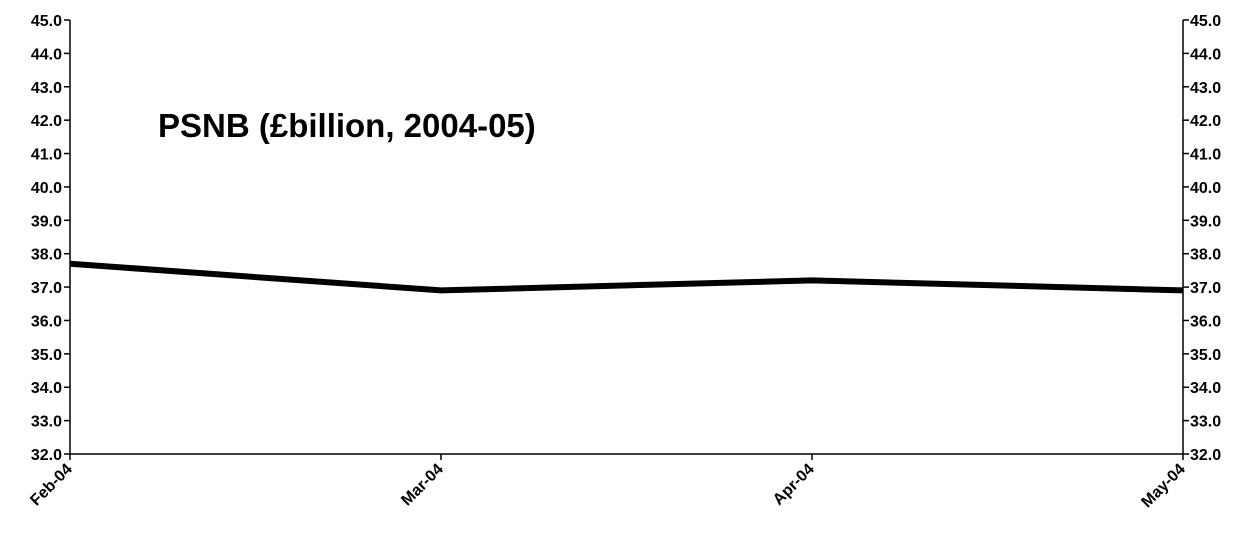 The width and height of the screenshot is (1253, 542). I want to click on y-tick-label-right: 41.0, so click(1205, 155).